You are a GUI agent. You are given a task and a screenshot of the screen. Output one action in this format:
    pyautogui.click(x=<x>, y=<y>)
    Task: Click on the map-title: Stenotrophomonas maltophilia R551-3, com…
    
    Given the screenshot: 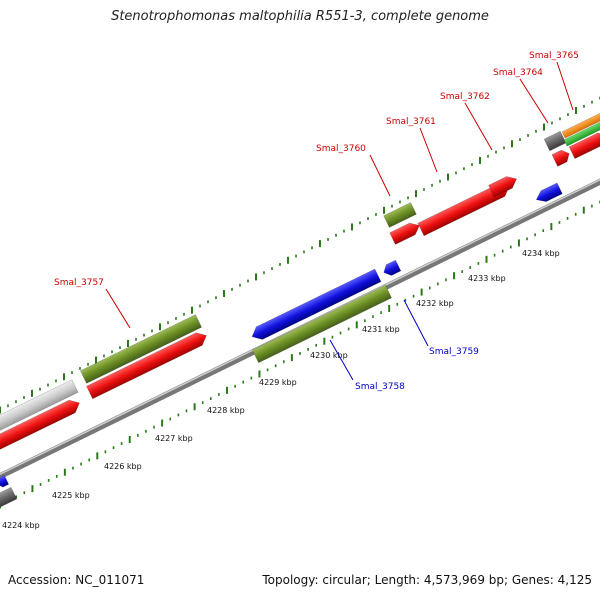 What is the action you would take?
    pyautogui.click(x=300, y=16)
    